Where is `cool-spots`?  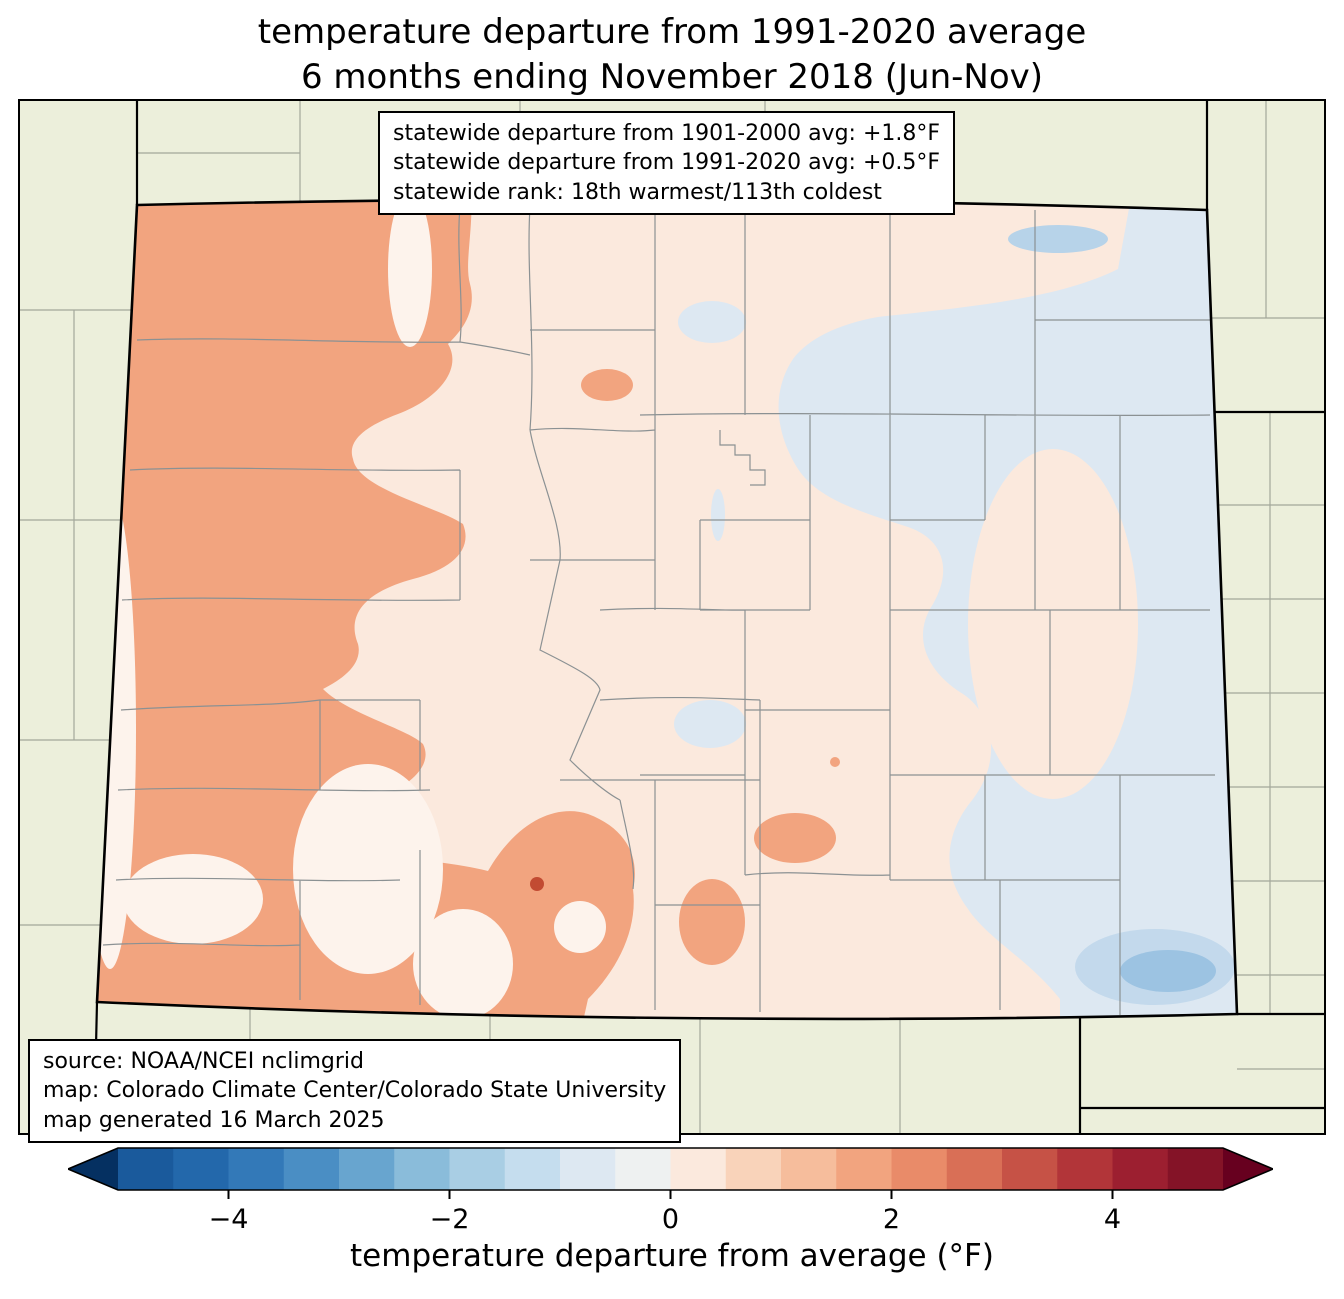
cool-spots is located at coordinates (710, 524).